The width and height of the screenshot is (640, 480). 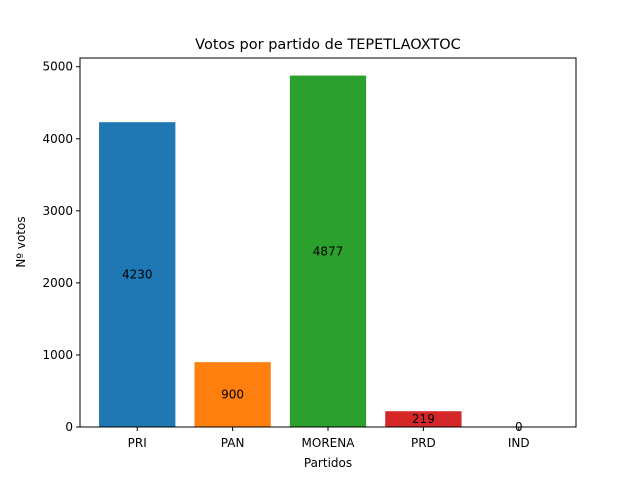 I want to click on y-tick-label-1000: 1000, so click(x=57, y=355).